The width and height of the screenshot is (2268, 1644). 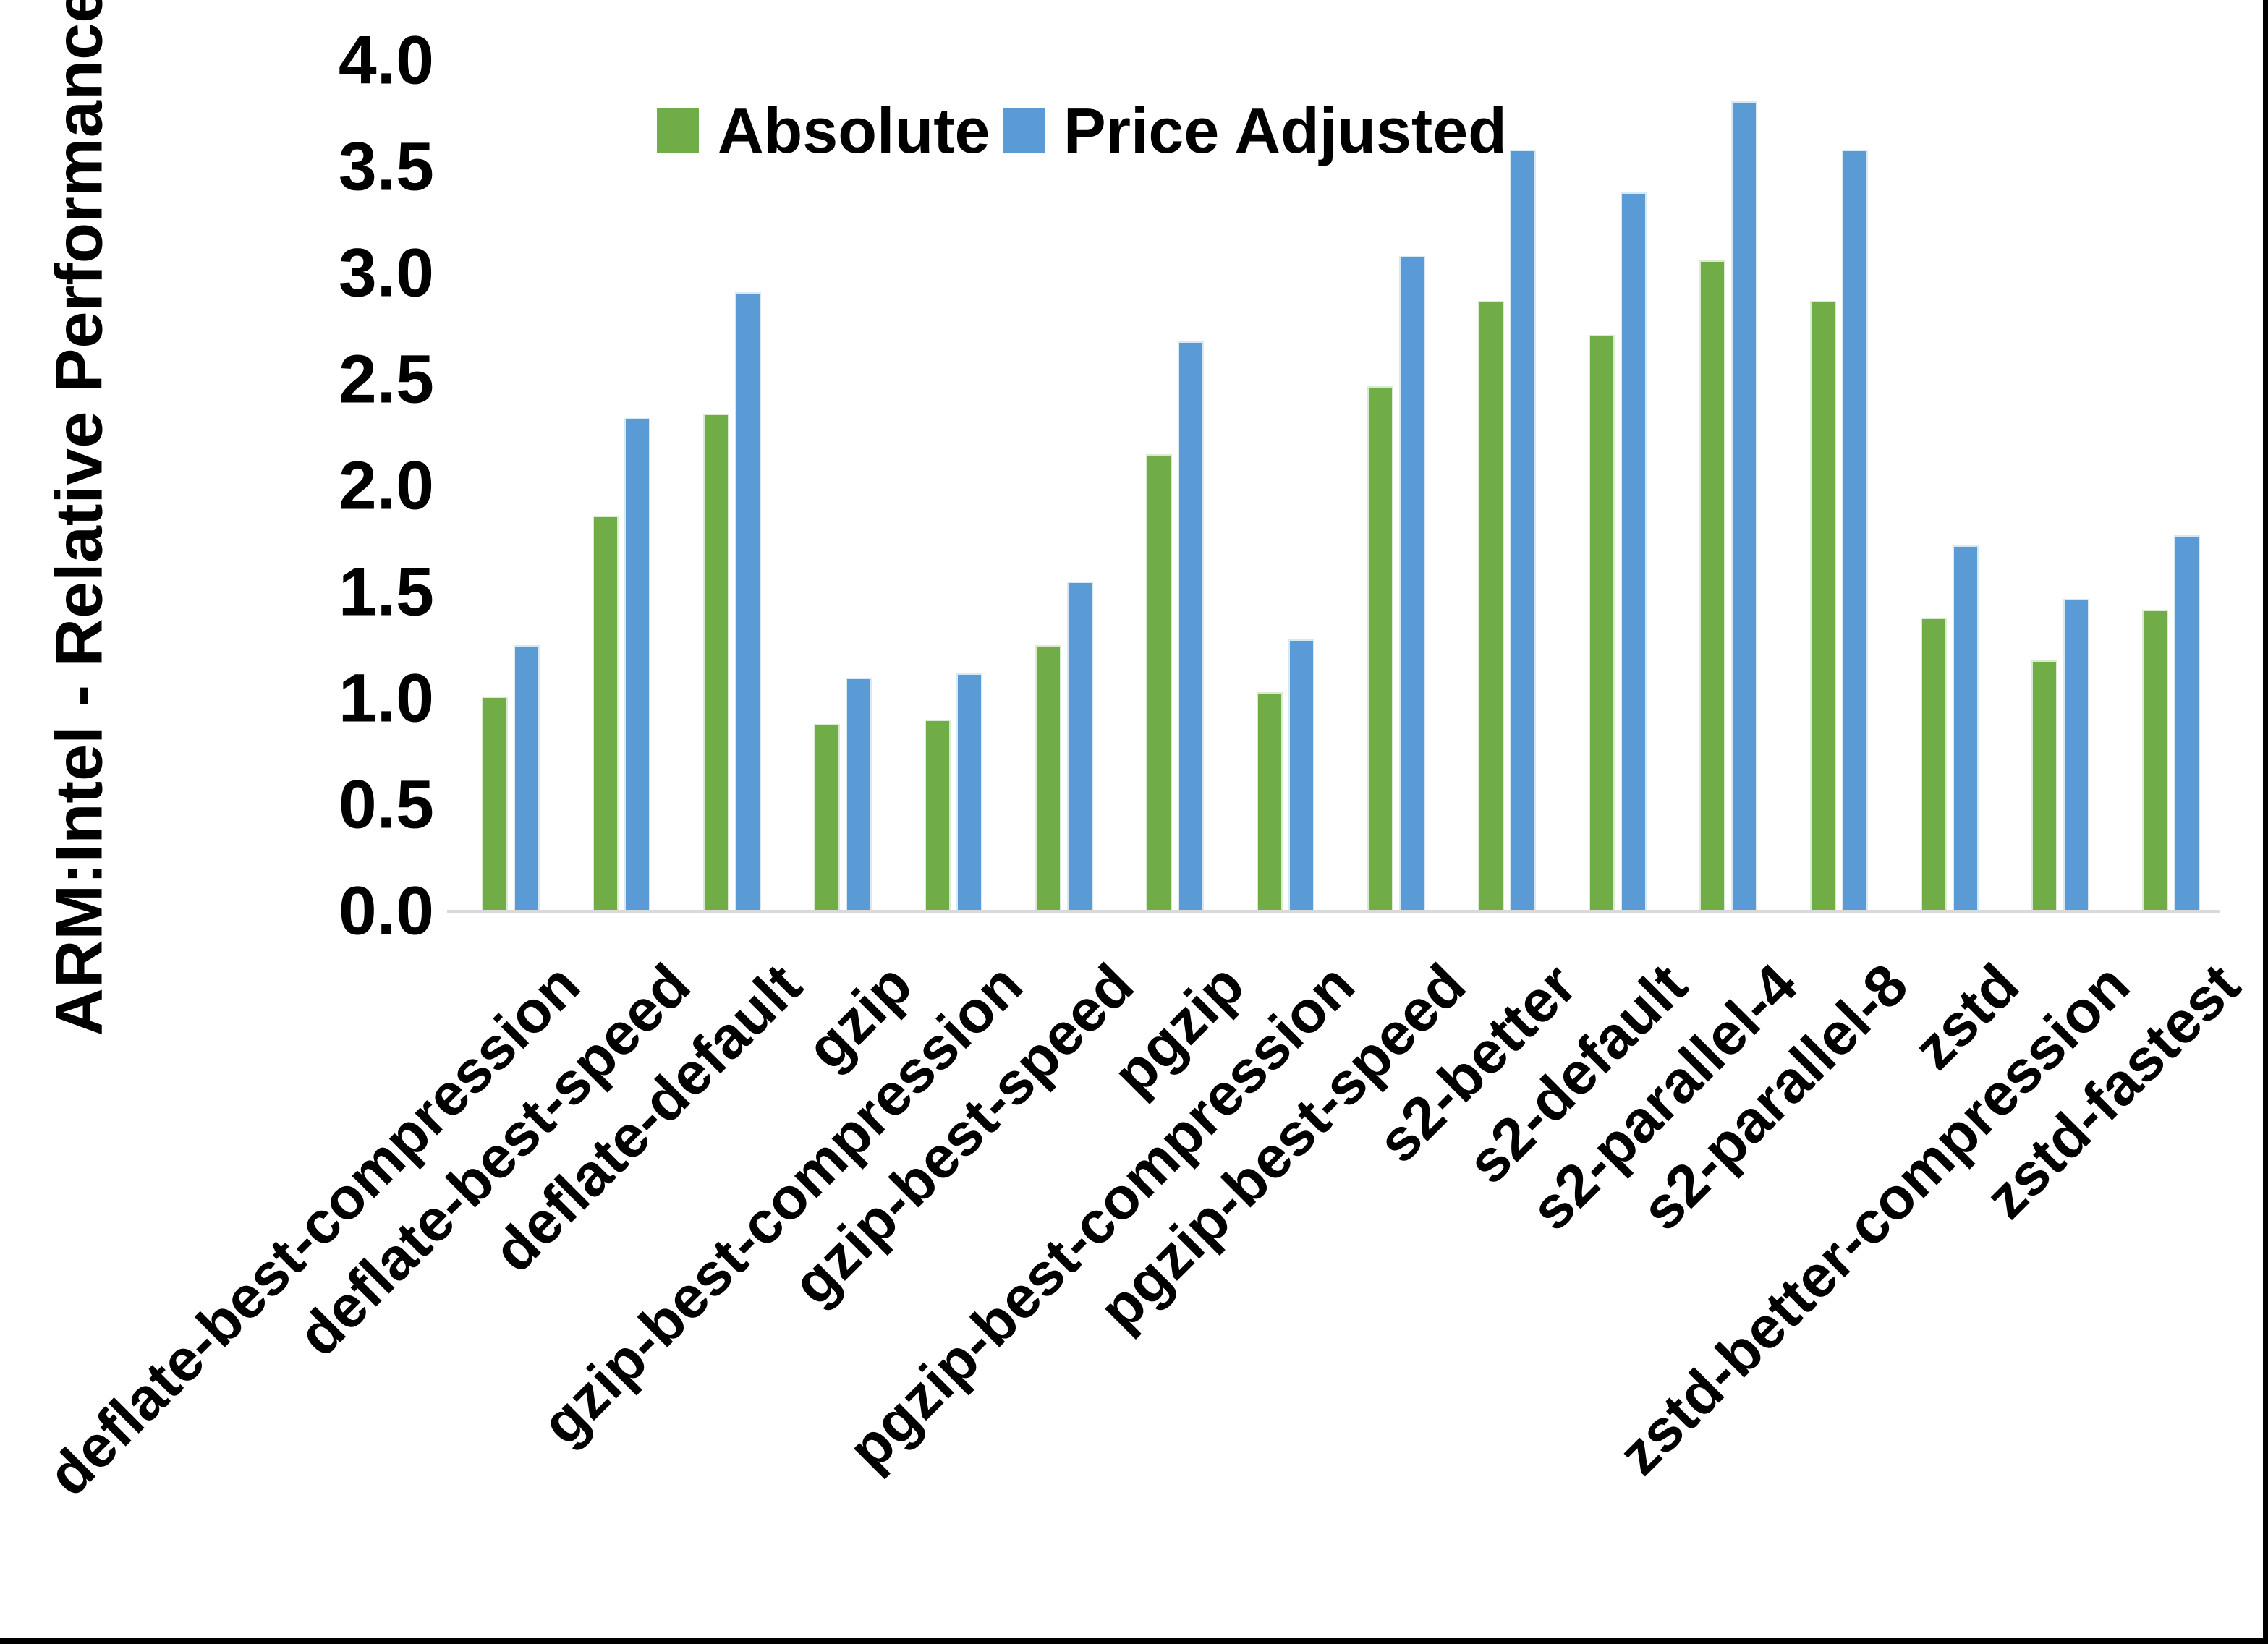 I want to click on y-tick-label-0.0: 0.0, so click(x=386, y=911).